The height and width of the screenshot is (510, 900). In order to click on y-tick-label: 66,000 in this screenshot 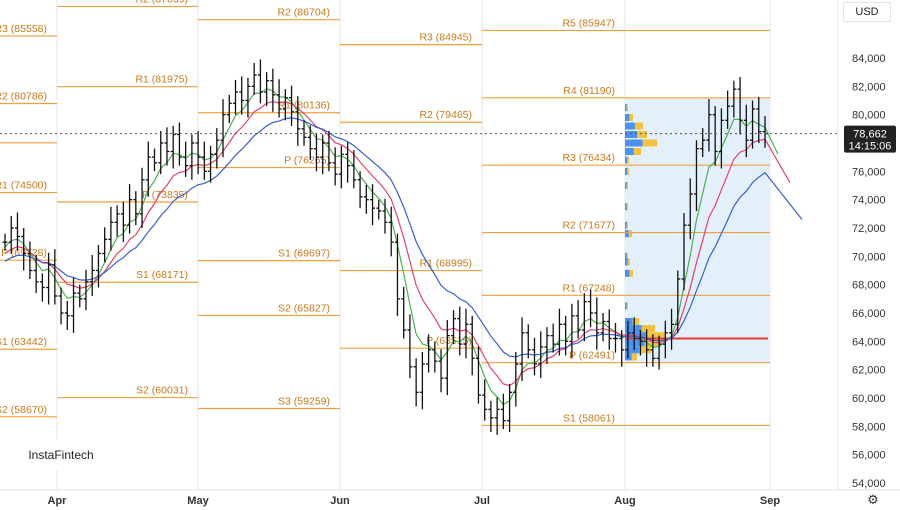, I will do `click(869, 314)`.